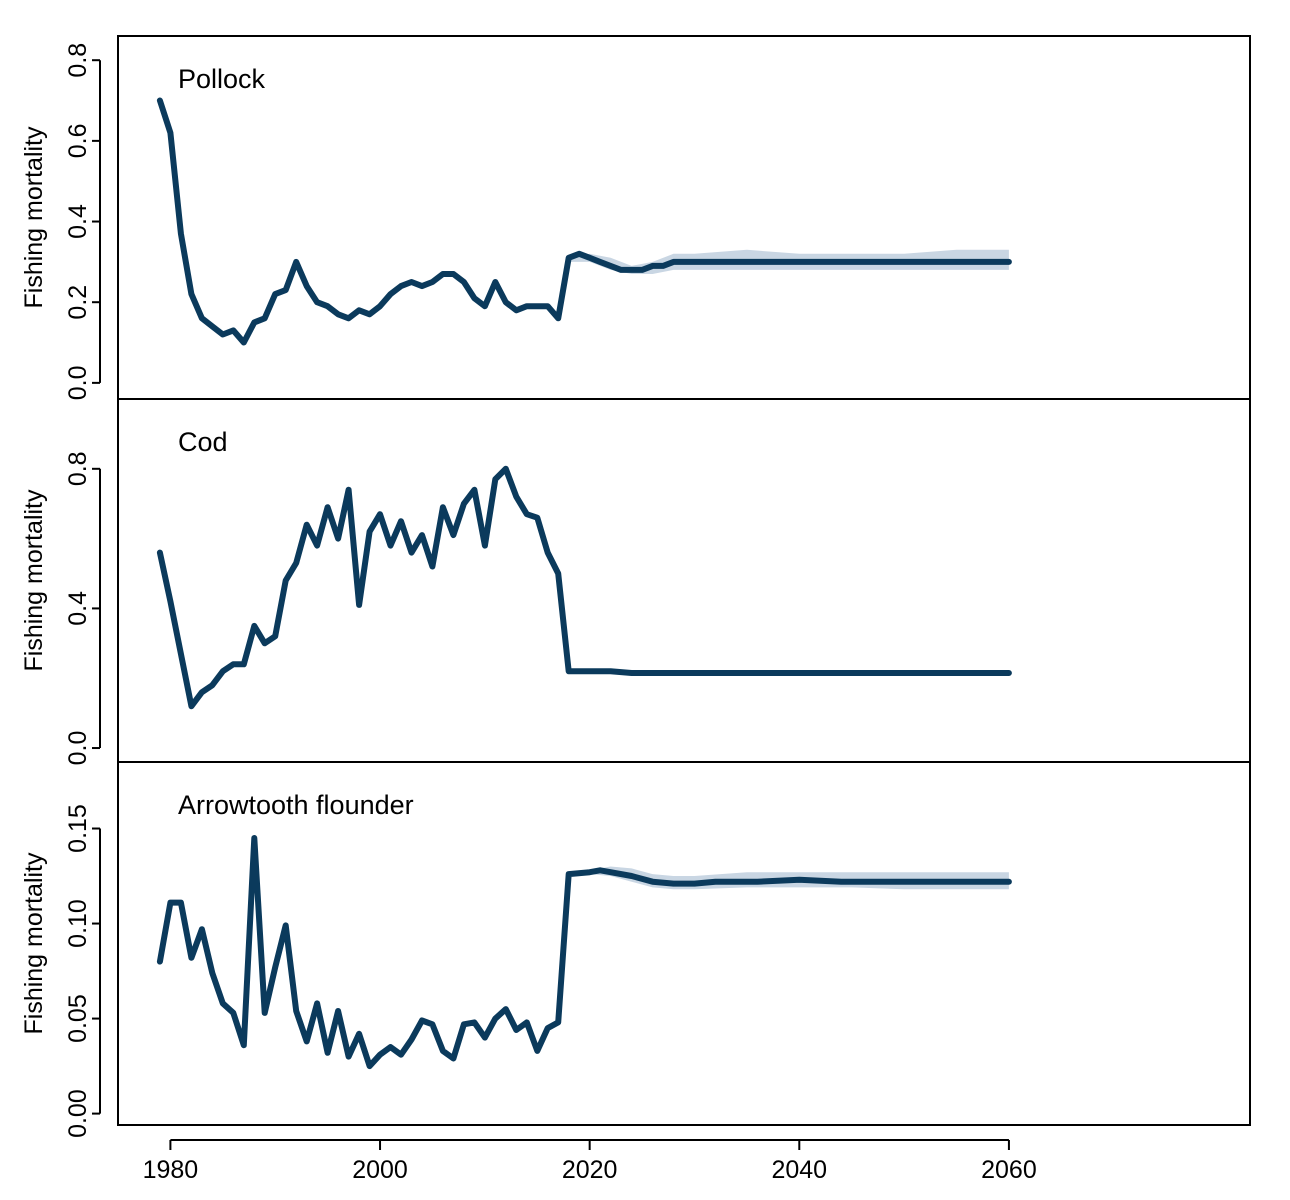 This screenshot has width=1290, height=1200. Describe the element at coordinates (78, 302) in the screenshot. I see `y-tick-label: 0.2` at that location.